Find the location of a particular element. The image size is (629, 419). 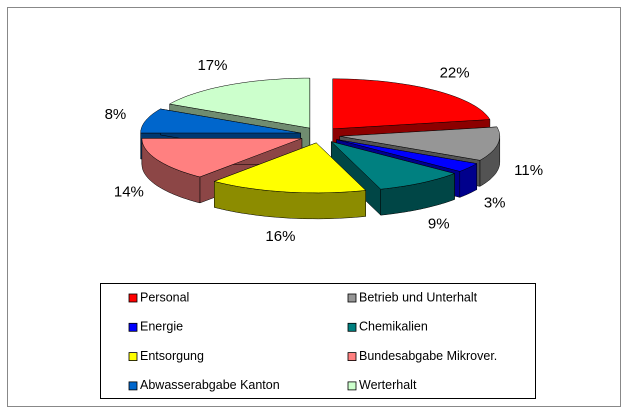

legend-label: Werterhalt is located at coordinates (388, 385).